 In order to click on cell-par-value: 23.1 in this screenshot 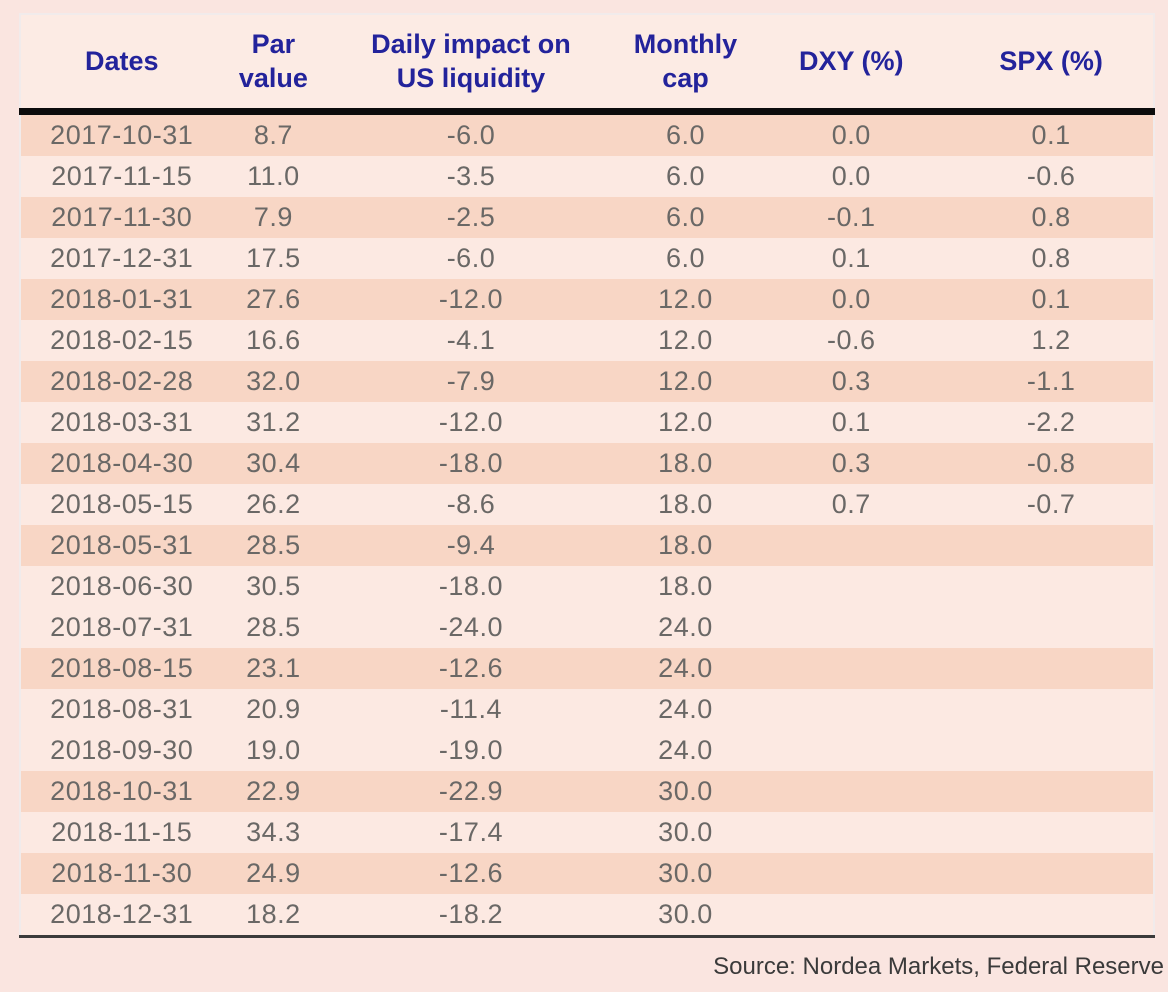, I will do `click(273, 668)`.